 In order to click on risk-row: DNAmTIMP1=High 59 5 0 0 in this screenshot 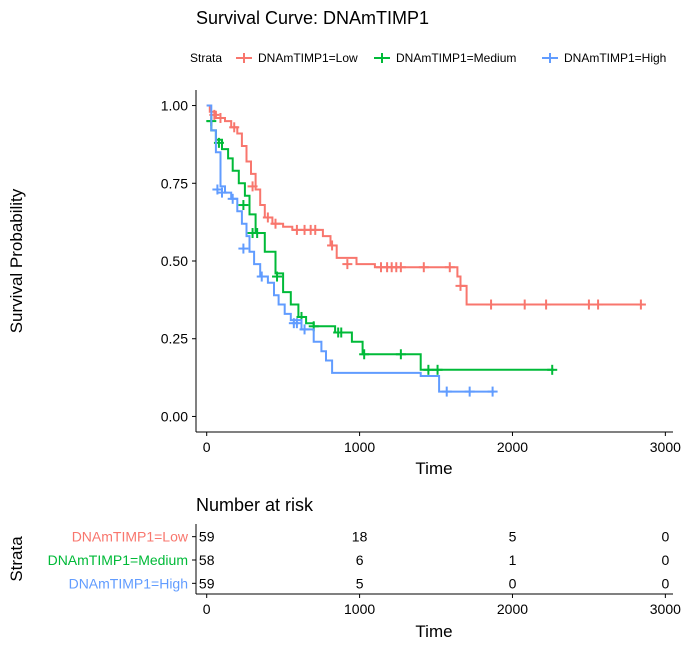, I will do `click(369, 583)`.